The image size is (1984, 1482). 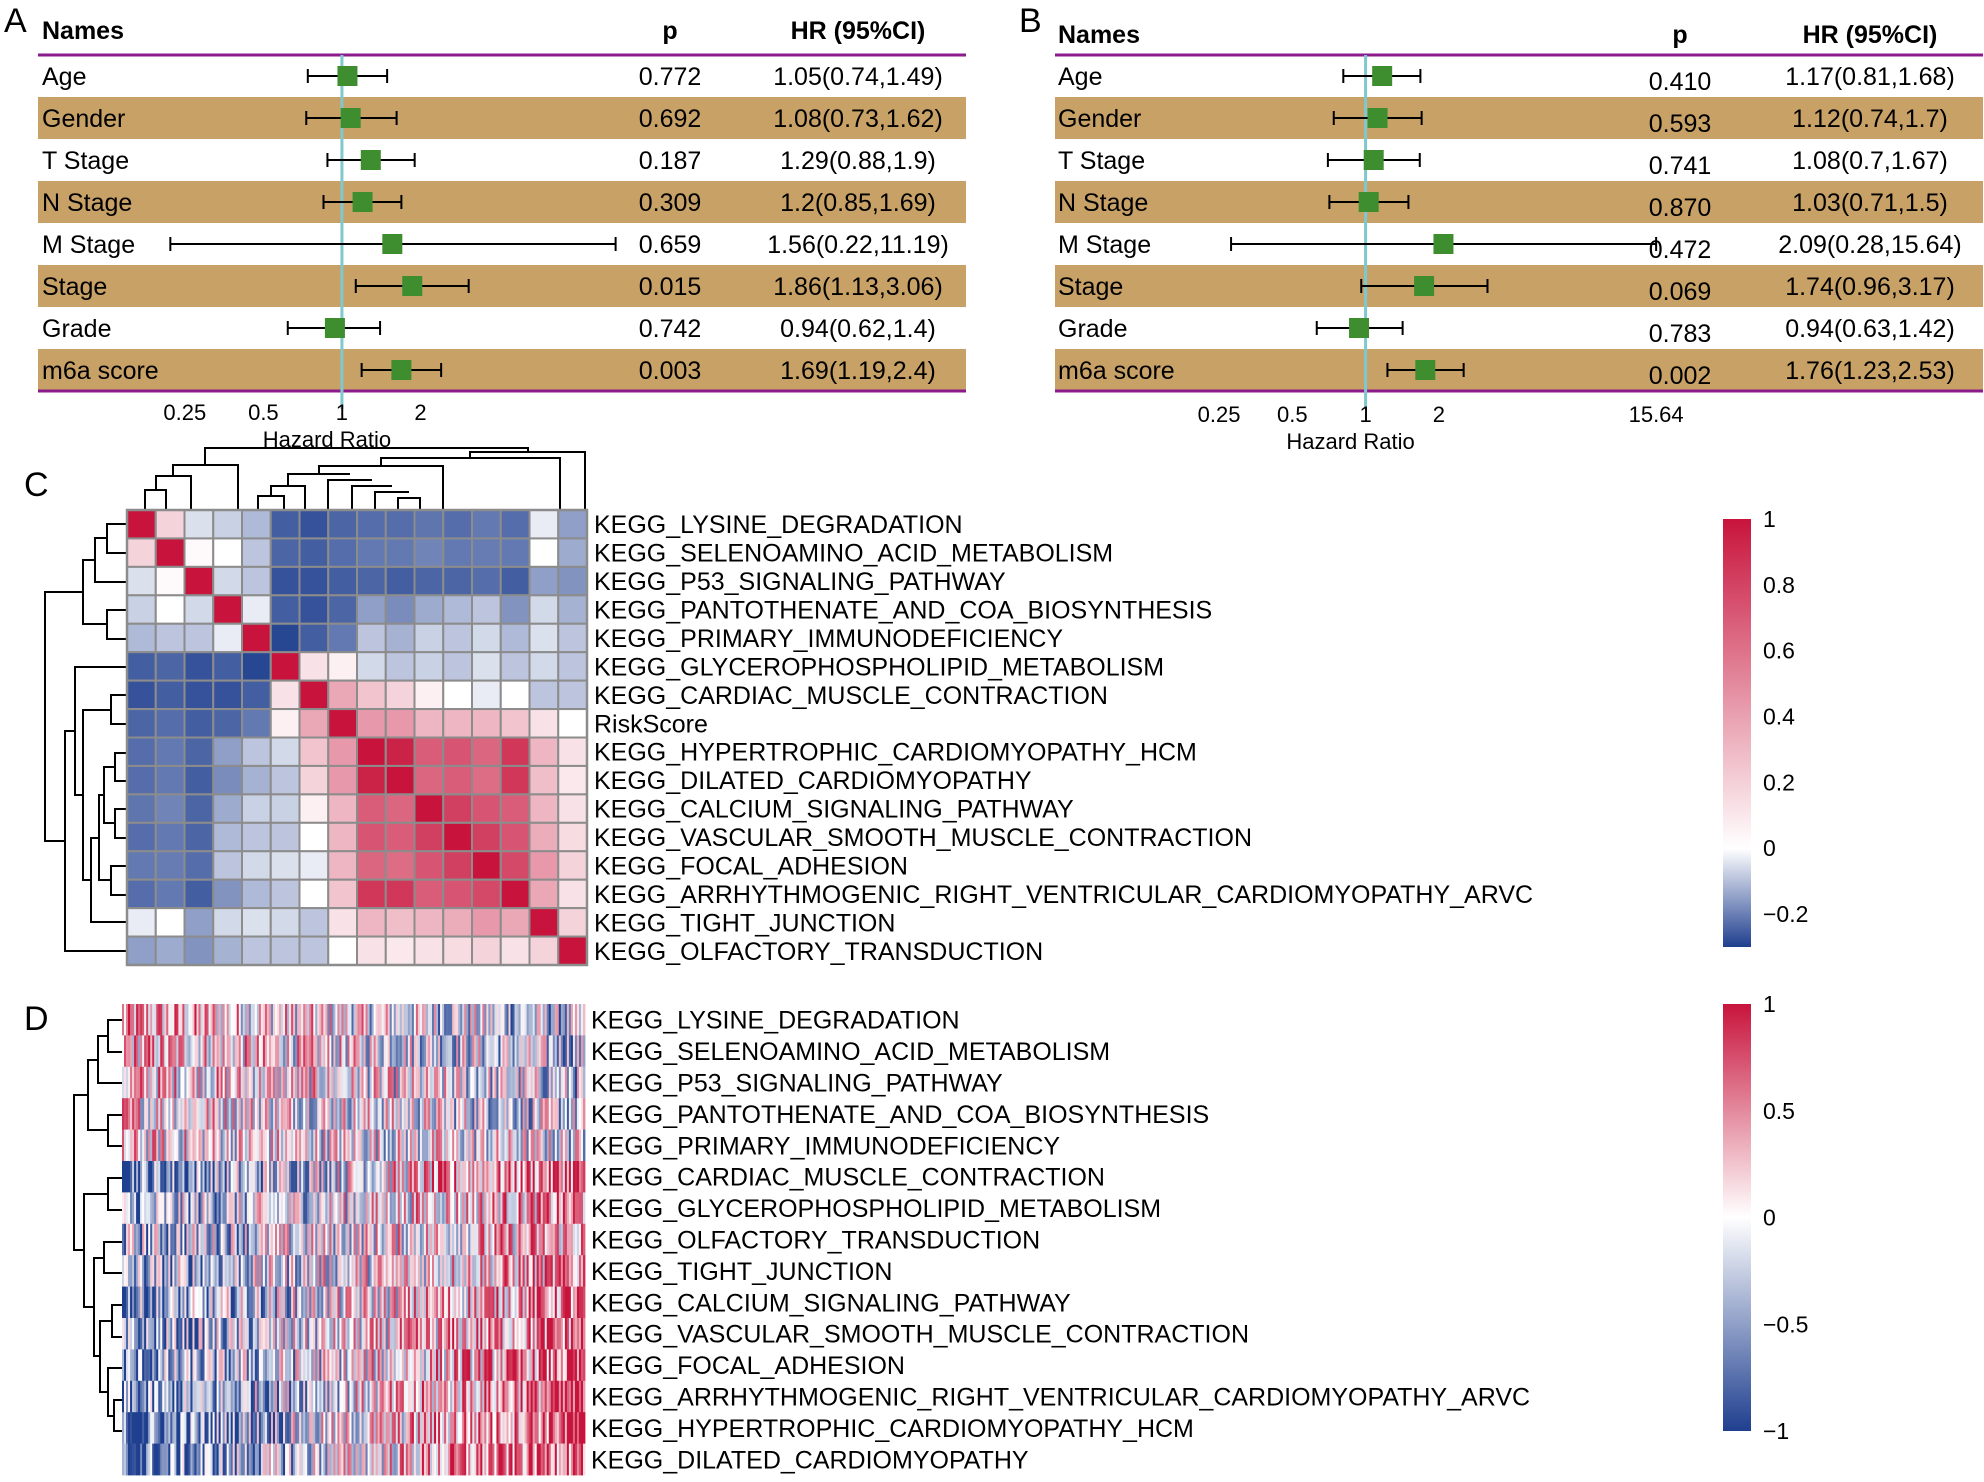 I want to click on heatmap-cell, so click(x=314, y=723).